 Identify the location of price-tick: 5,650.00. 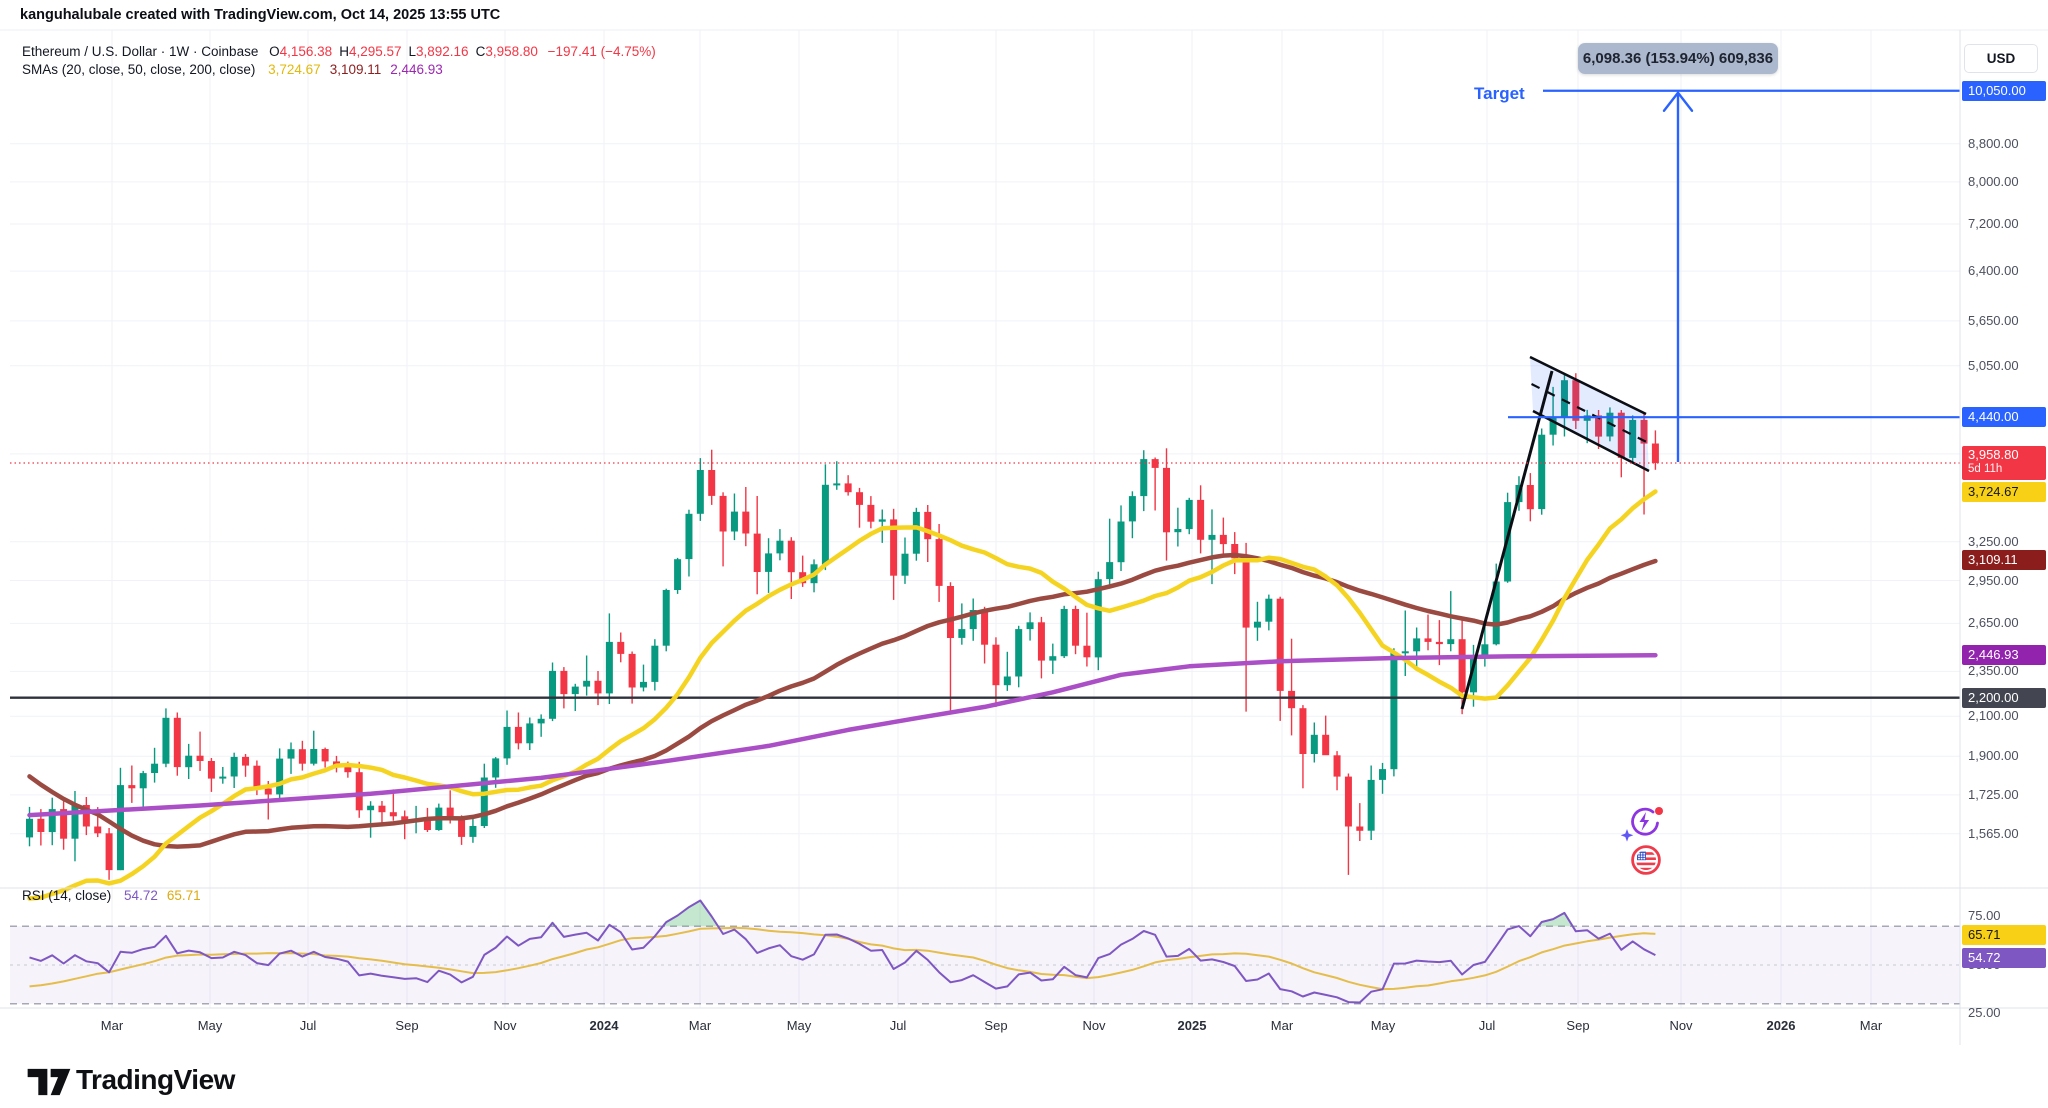
(1993, 320).